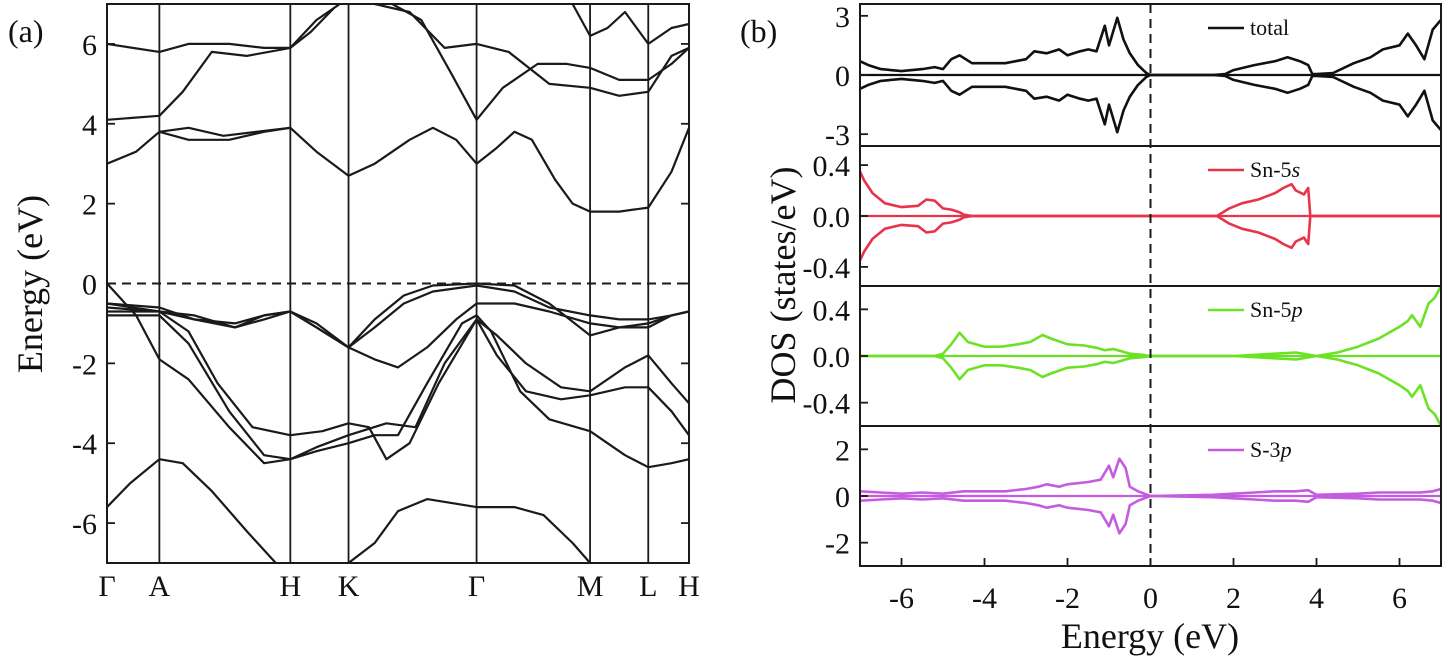 Image resolution: width=1448 pixels, height=663 pixels. I want to click on dos-curves-s-3p, so click(1150, 496).